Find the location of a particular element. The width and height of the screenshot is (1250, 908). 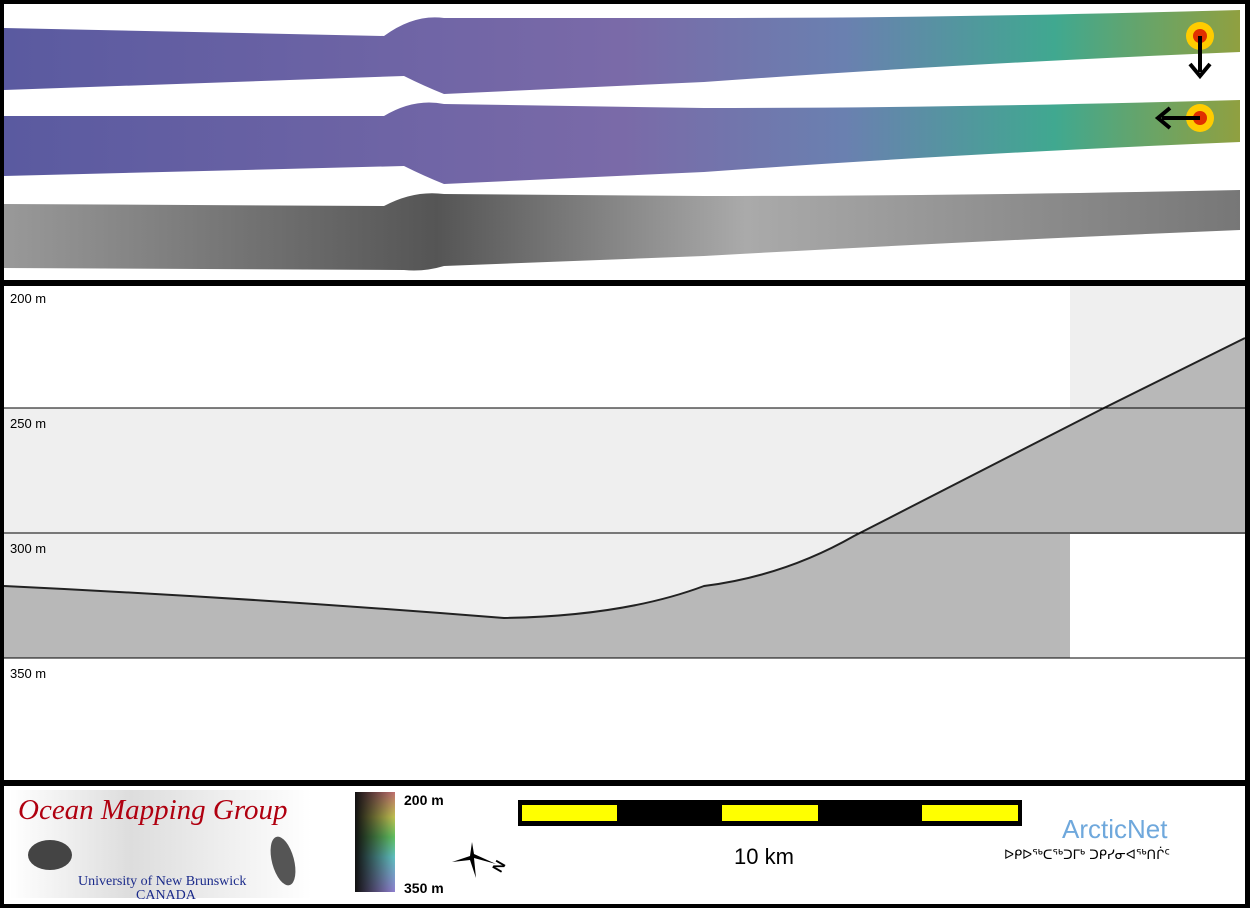

depth-label-300: 300 m is located at coordinates (28, 548).